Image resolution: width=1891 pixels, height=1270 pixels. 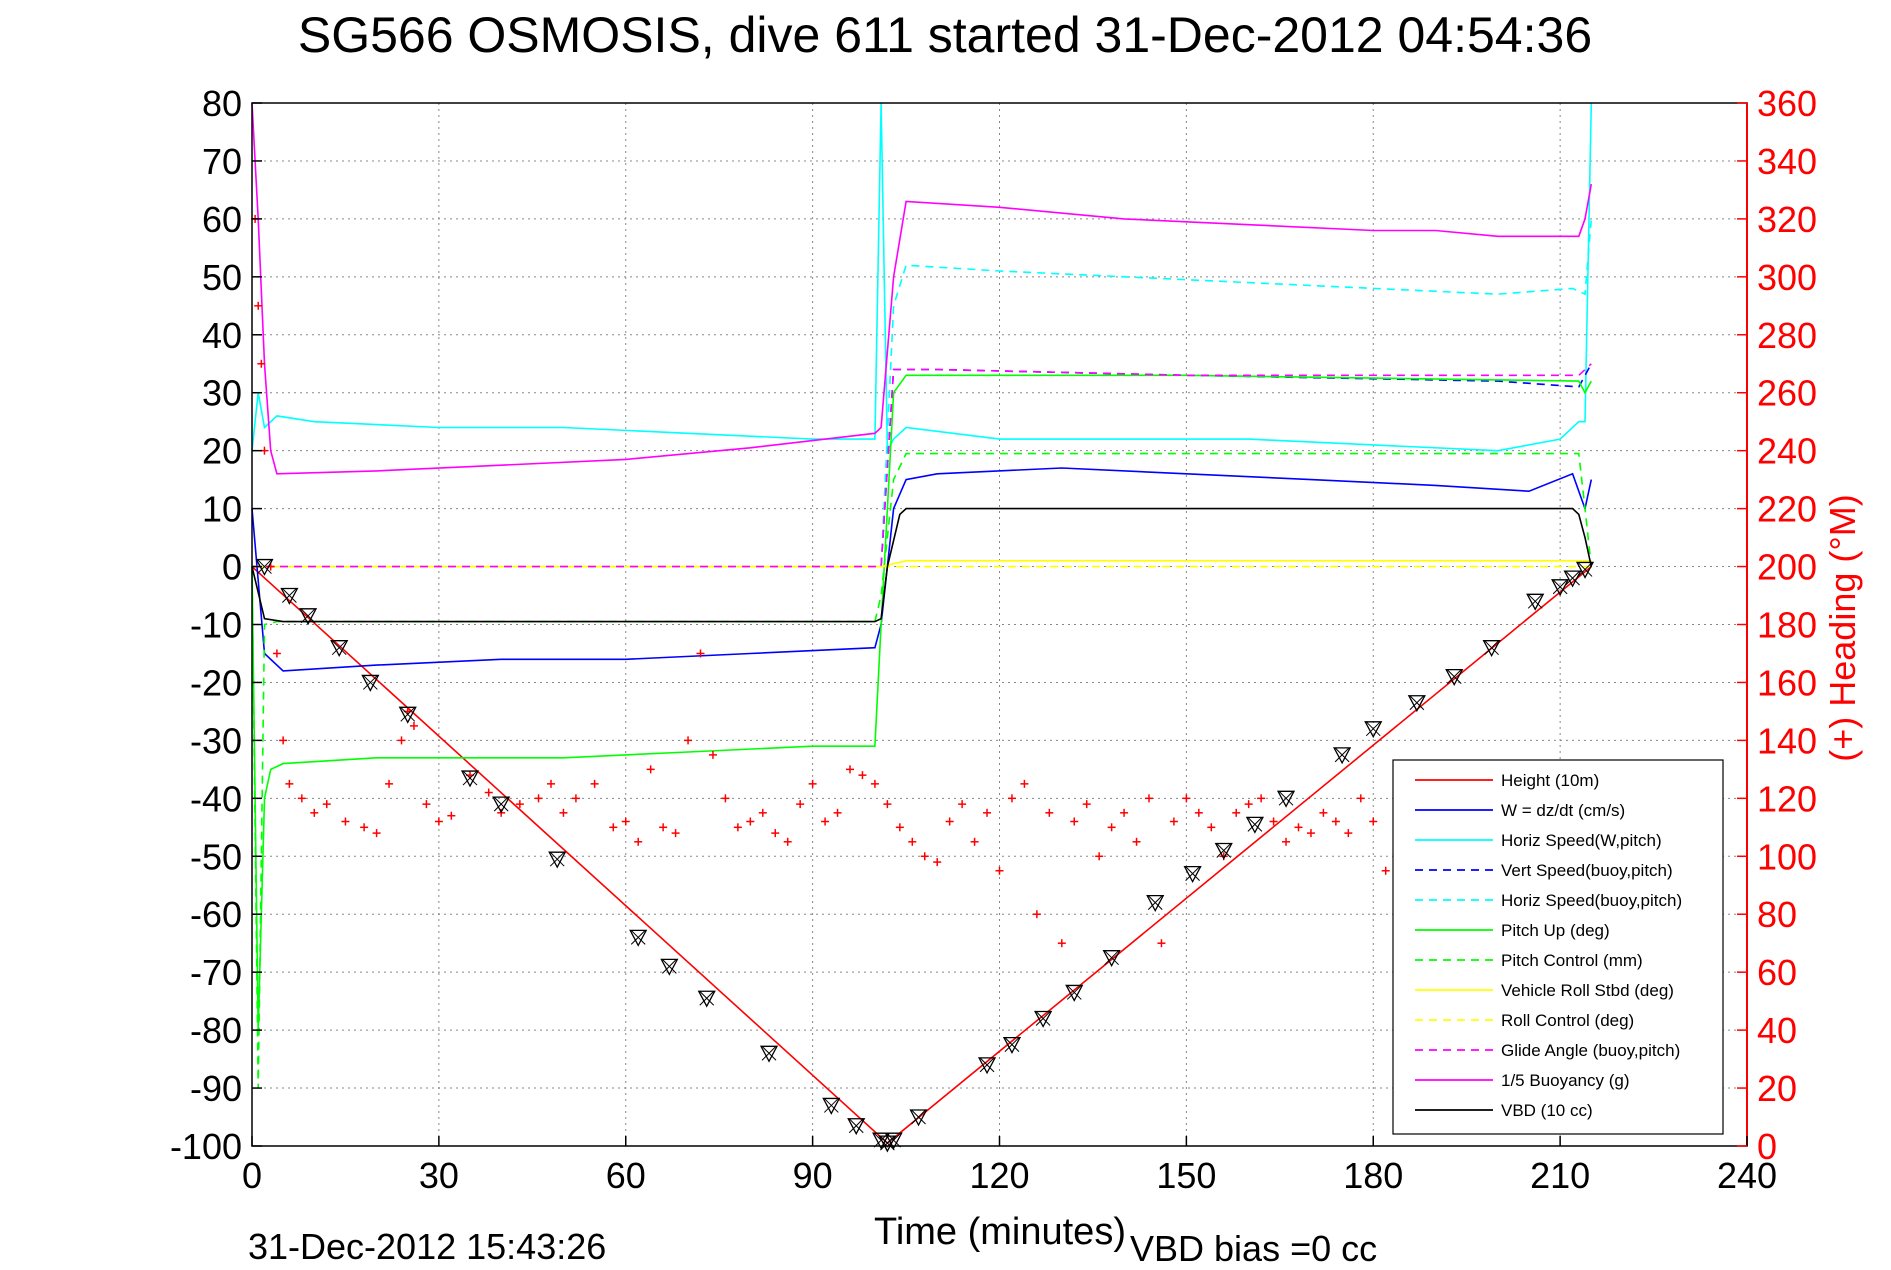 I want to click on y2-tick-label: 360, so click(x=1787, y=103).